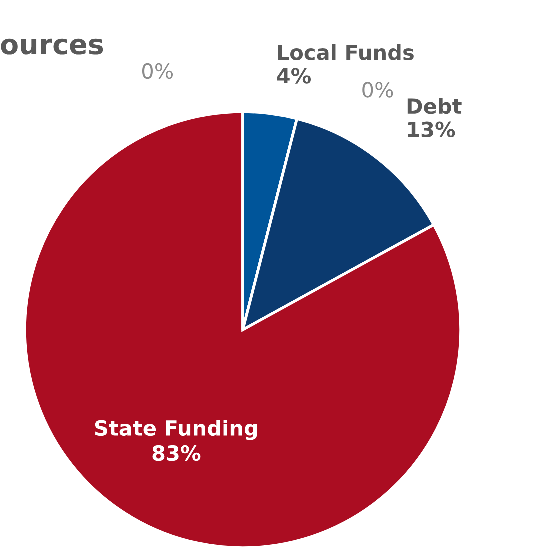 The image size is (539, 550). Describe the element at coordinates (346, 52) in the screenshot. I see `slice-label: Local Funds` at that location.